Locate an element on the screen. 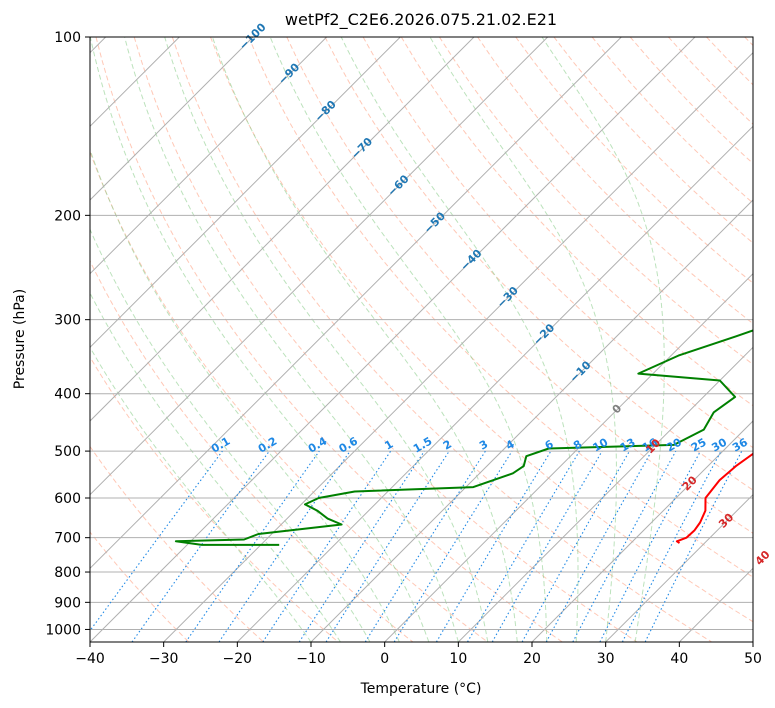 The width and height of the screenshot is (775, 708). x-tick-label: 50 is located at coordinates (753, 659).